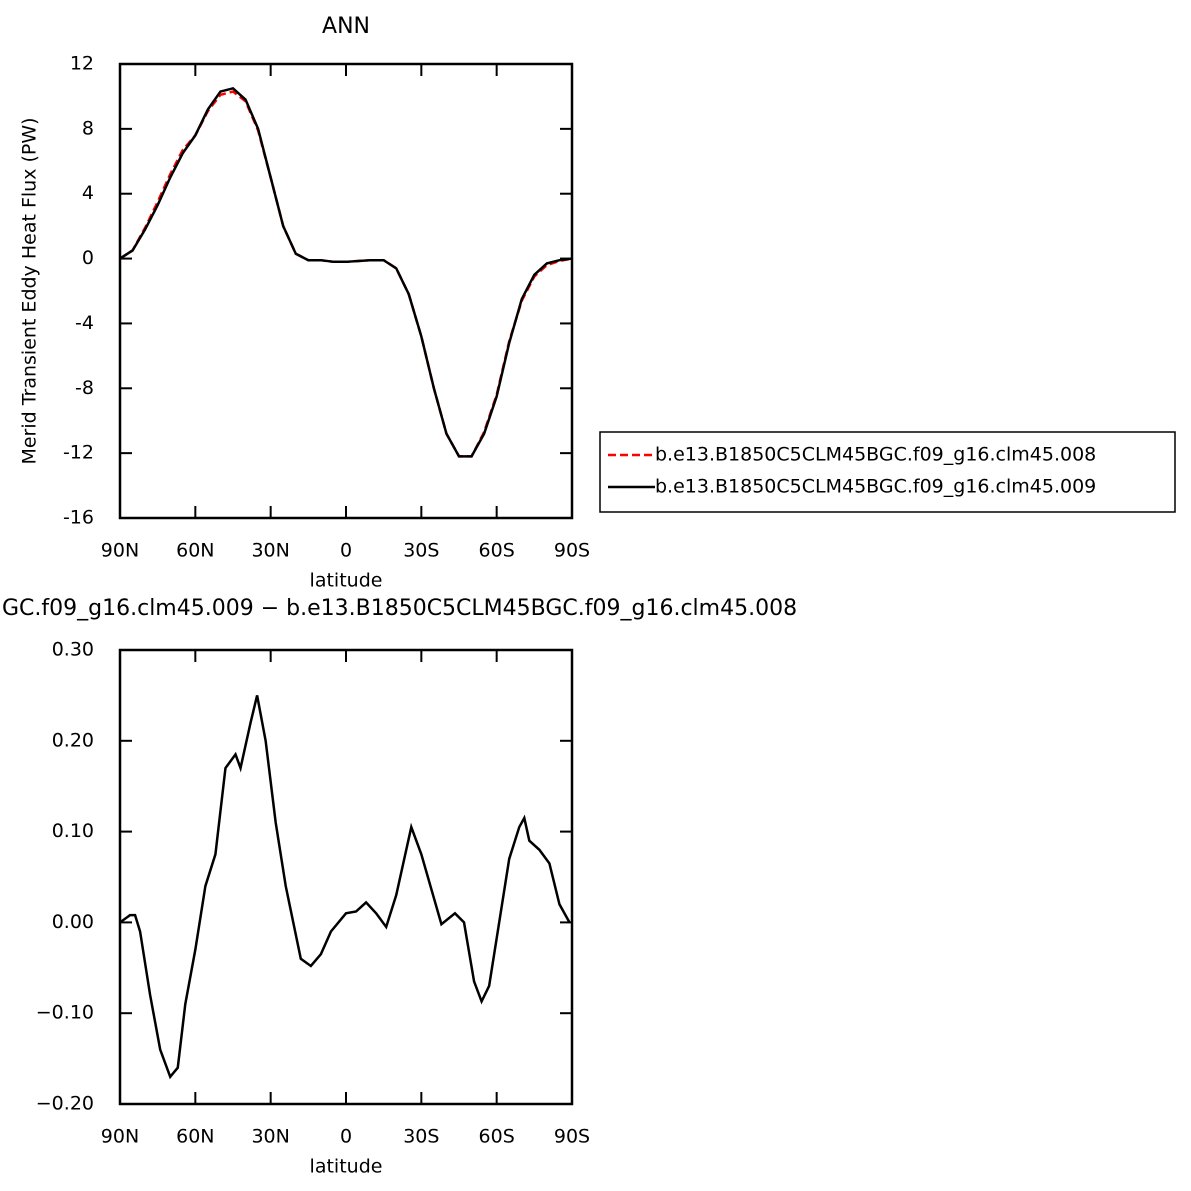 The width and height of the screenshot is (1191, 1191). I want to click on y-tick-label: 0.10, so click(73, 831).